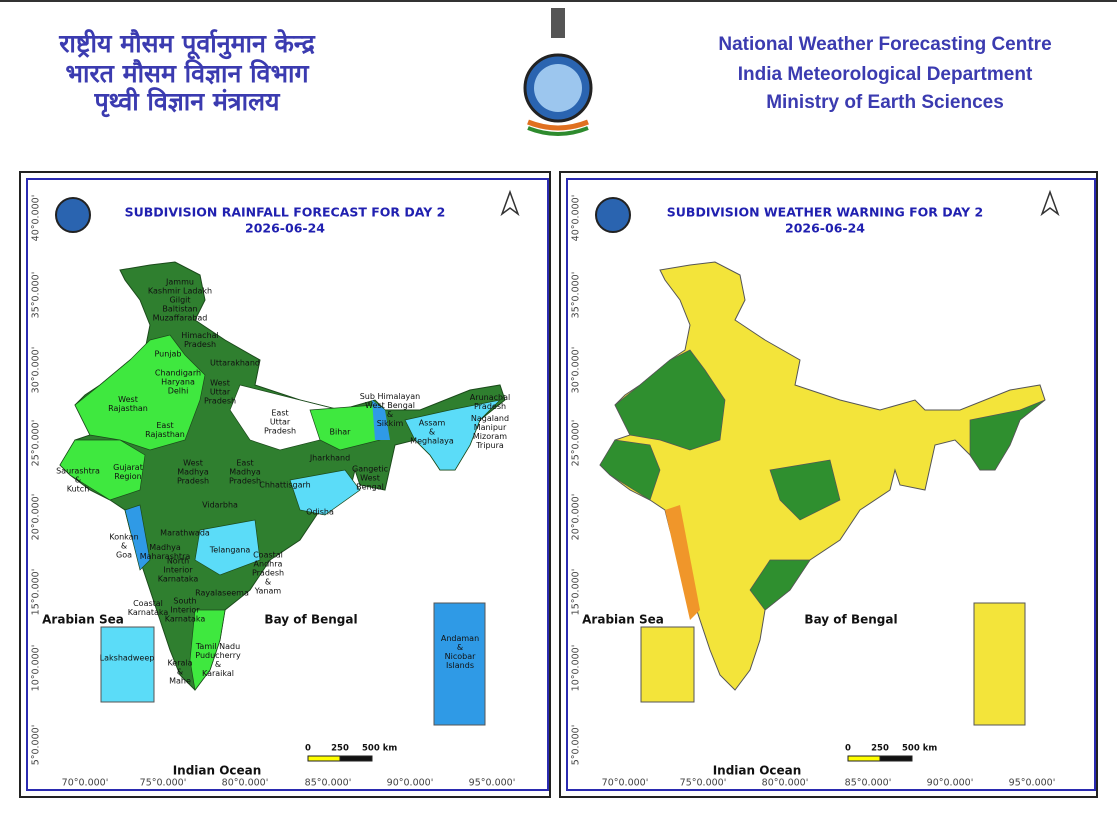  What do you see at coordinates (320, 512) in the screenshot?
I see `region-label: Odisha` at bounding box center [320, 512].